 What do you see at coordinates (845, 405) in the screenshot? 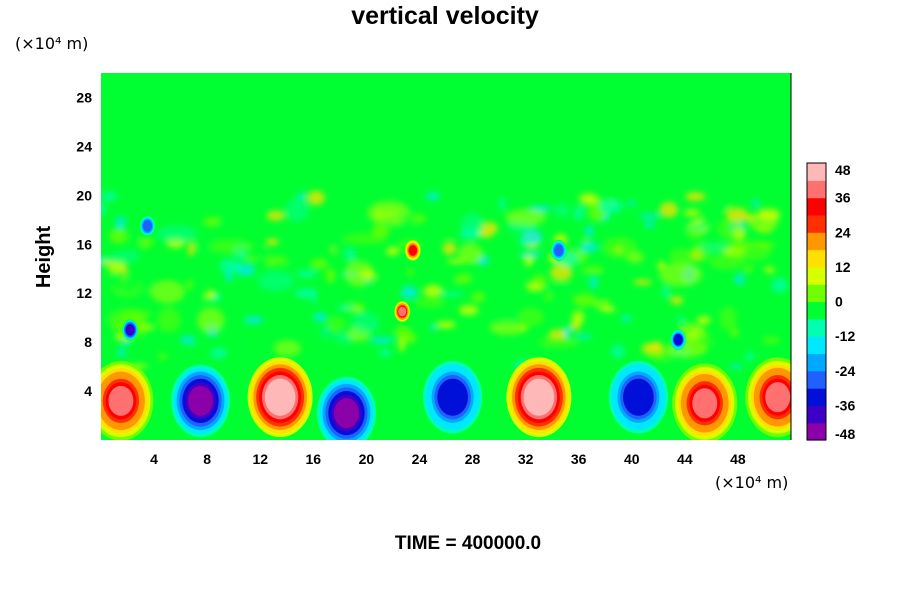
I see `colorbar-tick-label: -36` at bounding box center [845, 405].